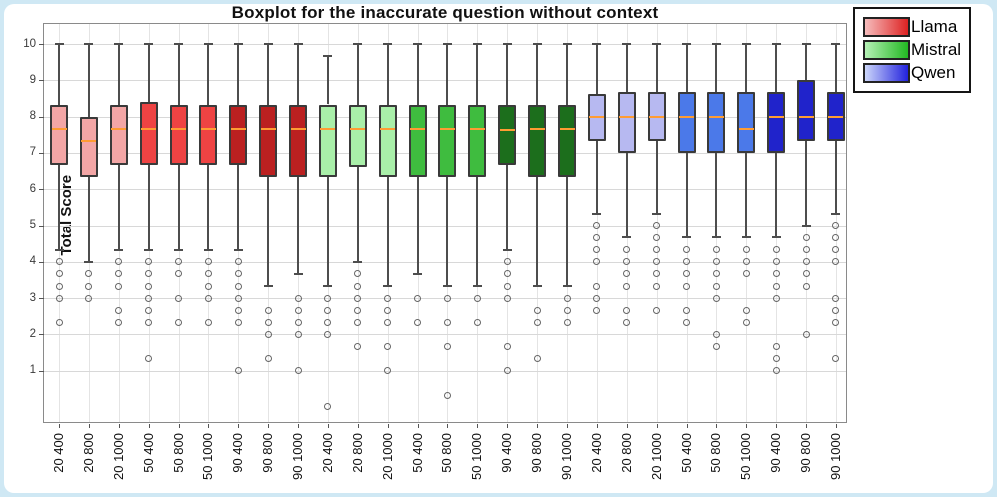 Image resolution: width=997 pixels, height=497 pixels. I want to click on x-tick-label: 90 800, so click(805, 453).